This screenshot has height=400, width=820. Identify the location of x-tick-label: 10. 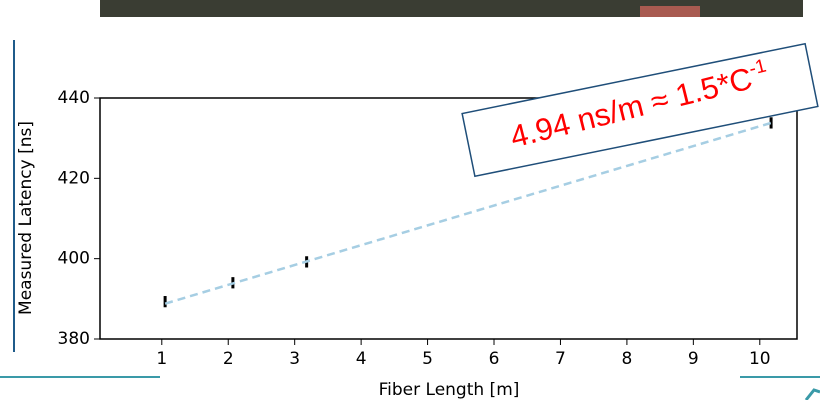
(760, 359).